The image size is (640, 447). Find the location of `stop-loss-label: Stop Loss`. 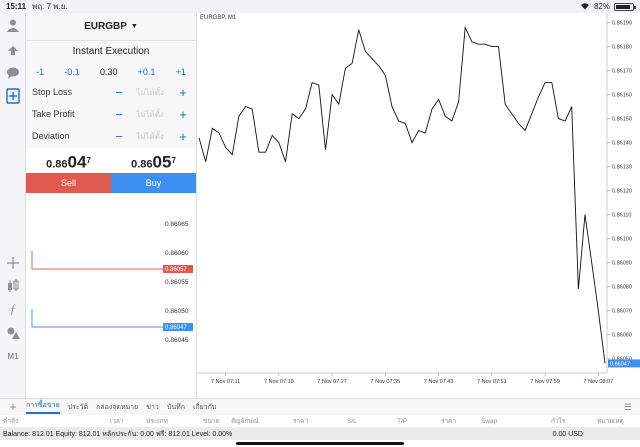

stop-loss-label: Stop Loss is located at coordinates (52, 92).